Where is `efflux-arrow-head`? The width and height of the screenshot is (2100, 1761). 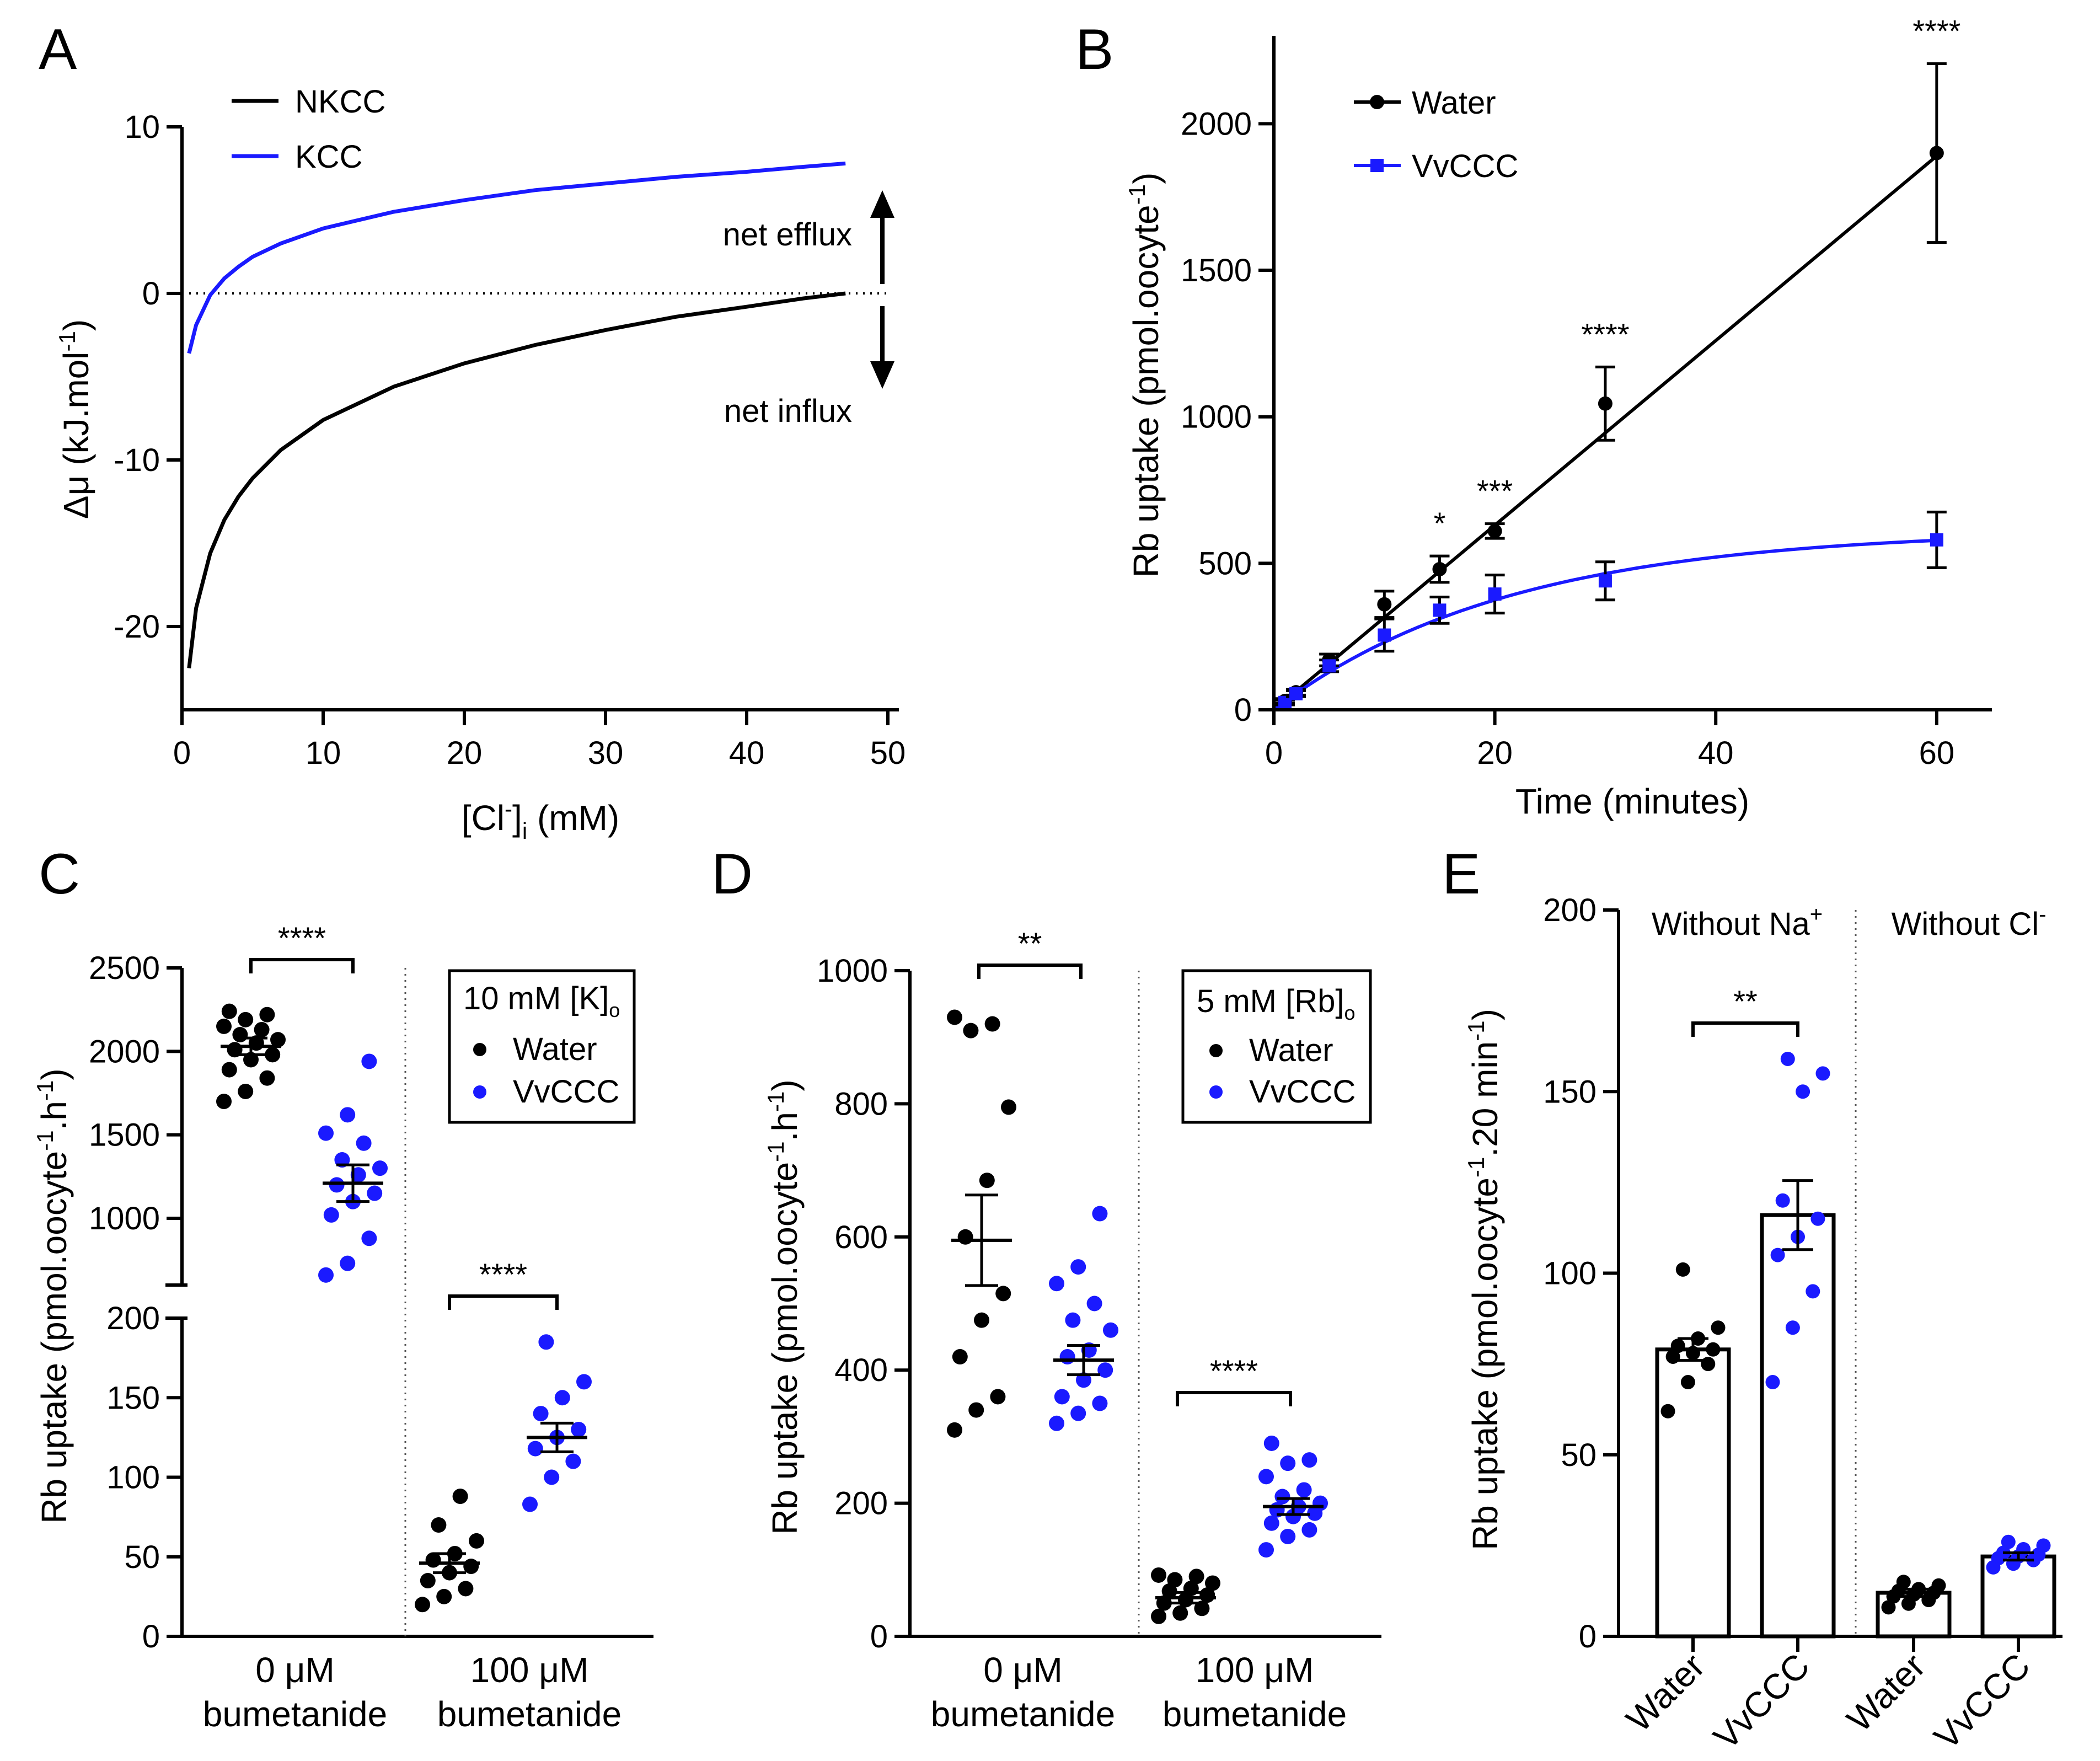
efflux-arrow-head is located at coordinates (882, 204).